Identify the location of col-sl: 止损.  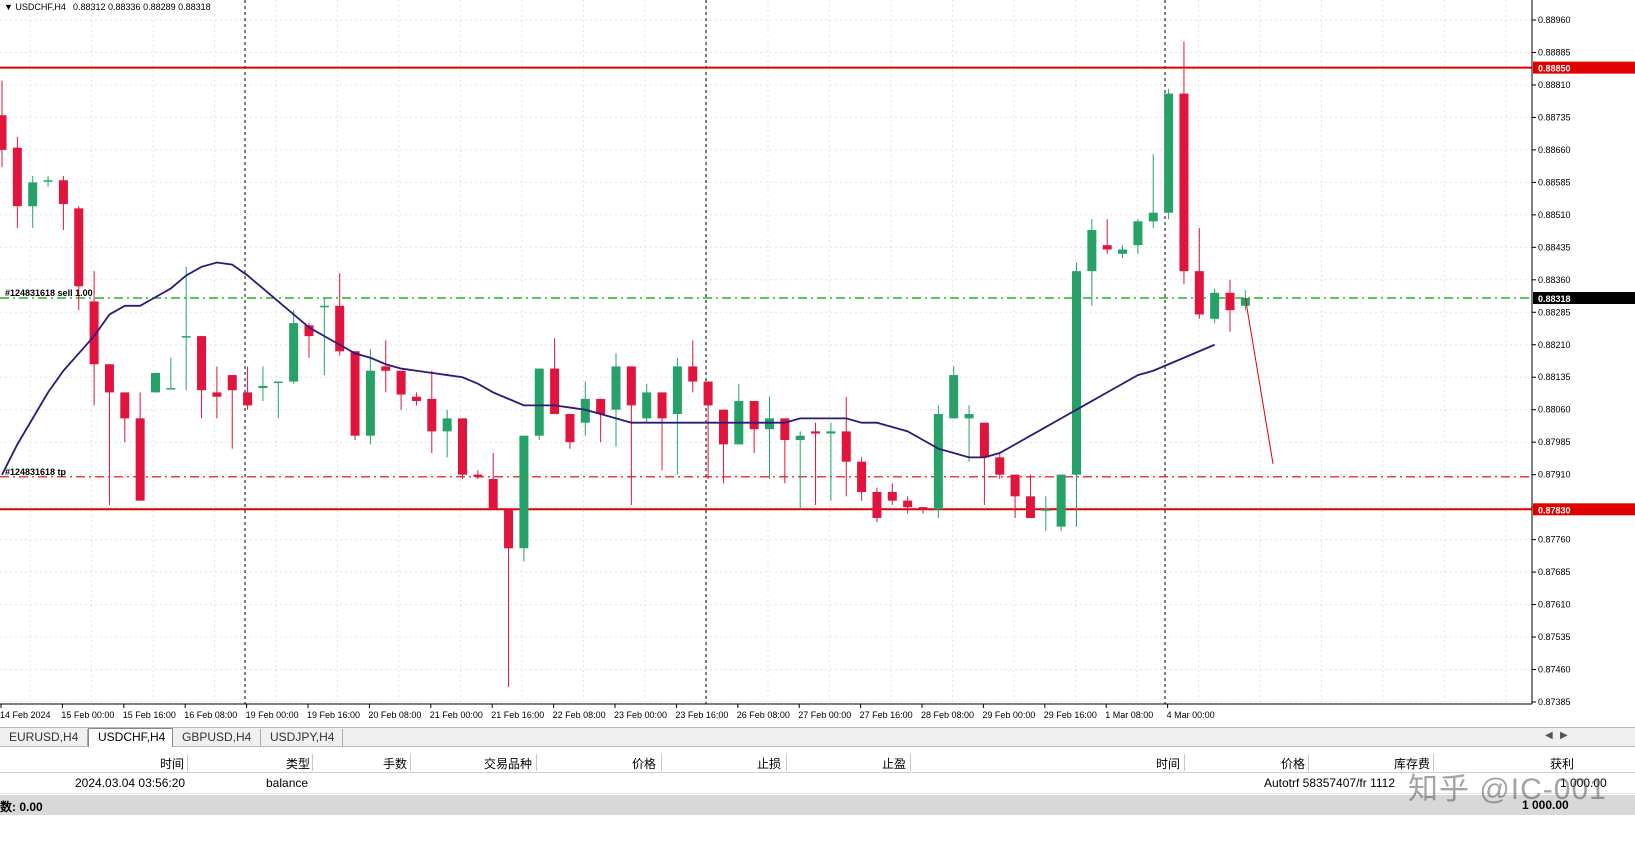
(768, 764).